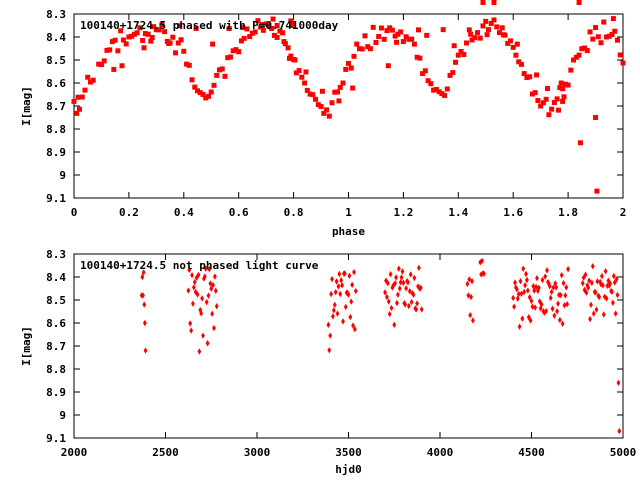  Describe the element at coordinates (74, 212) in the screenshot. I see `x-tick-label: 0` at that location.